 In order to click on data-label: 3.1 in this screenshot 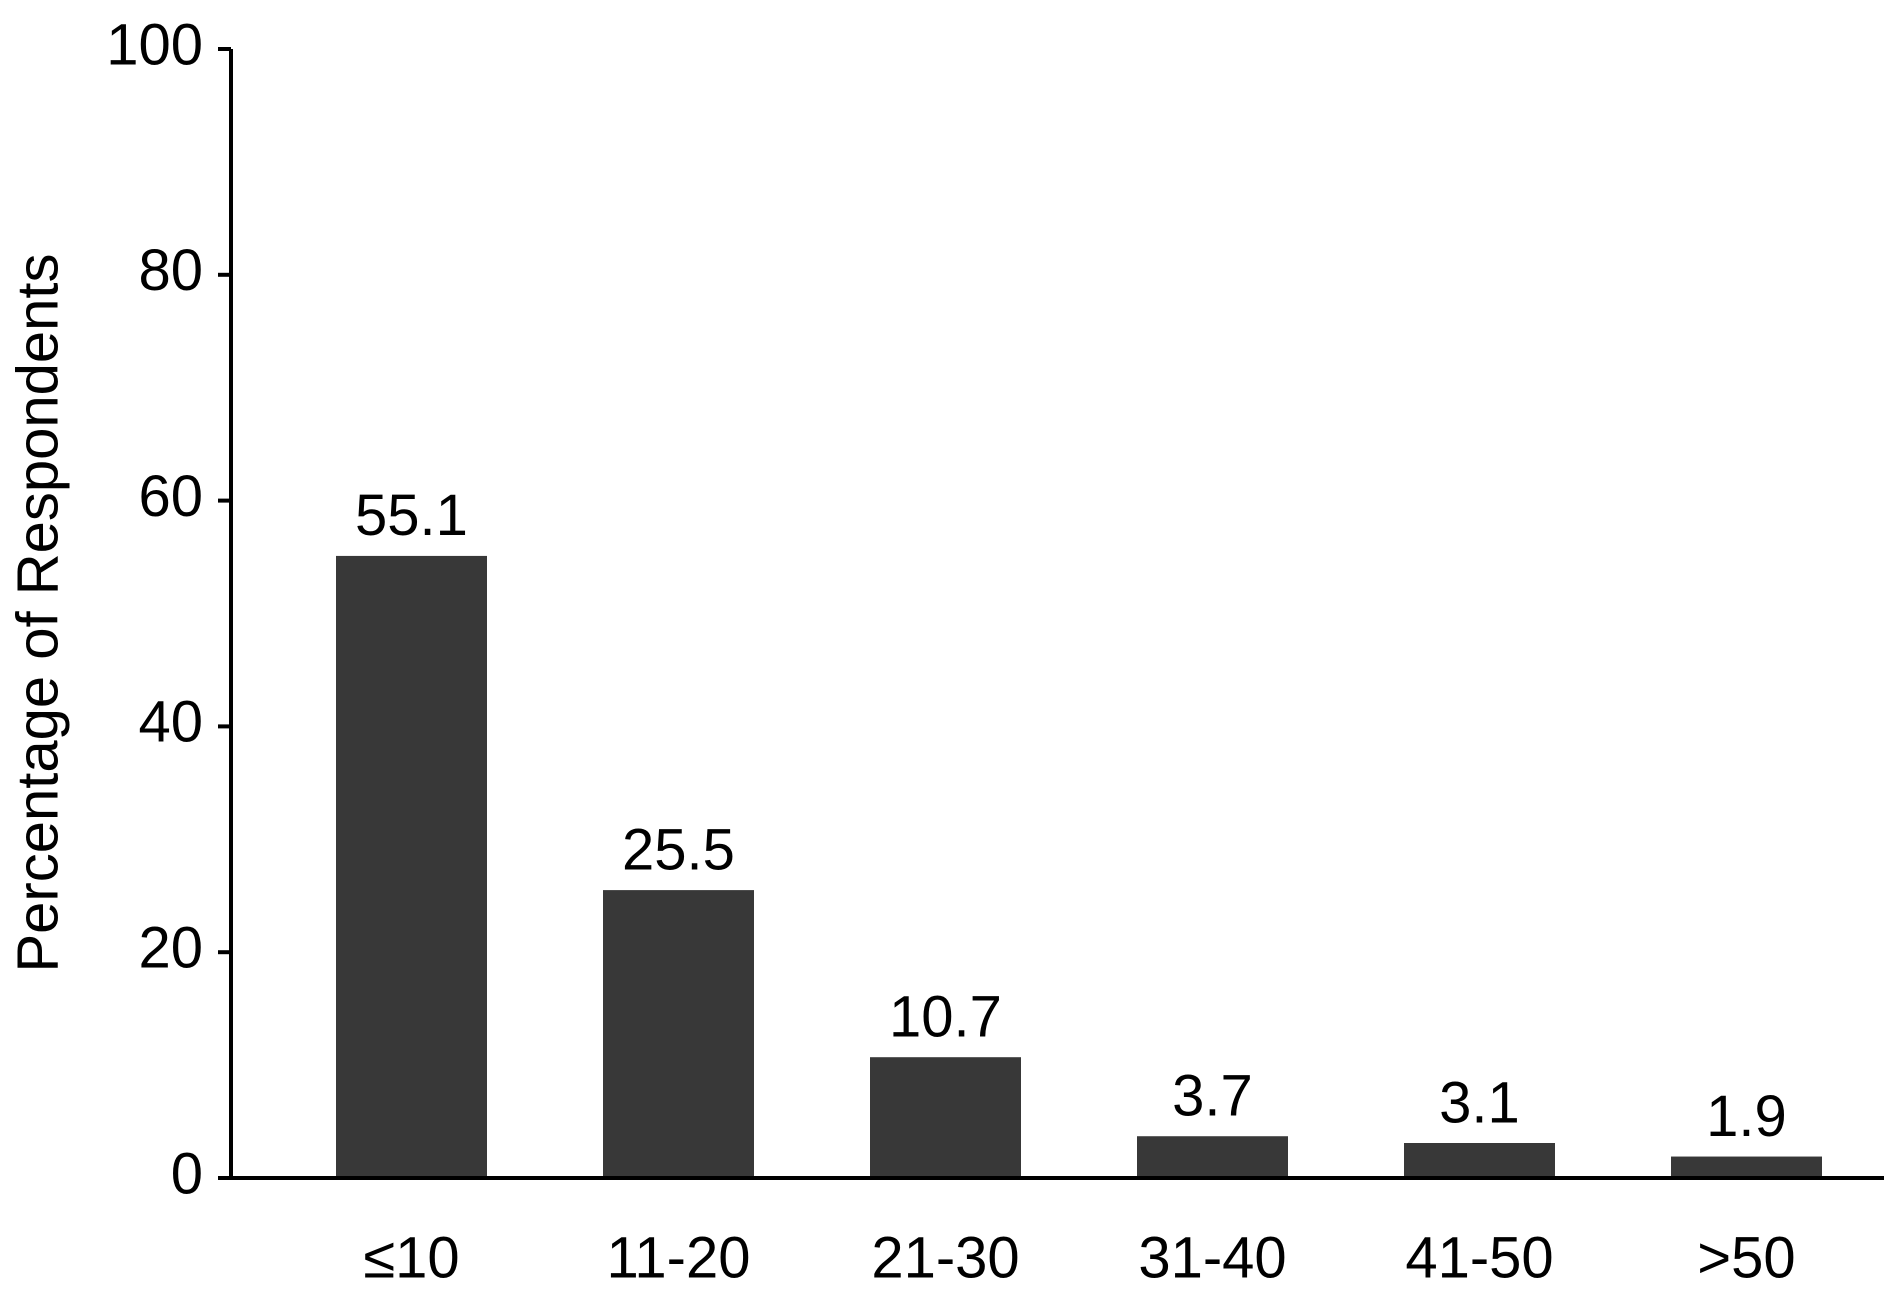, I will do `click(1479, 1102)`.